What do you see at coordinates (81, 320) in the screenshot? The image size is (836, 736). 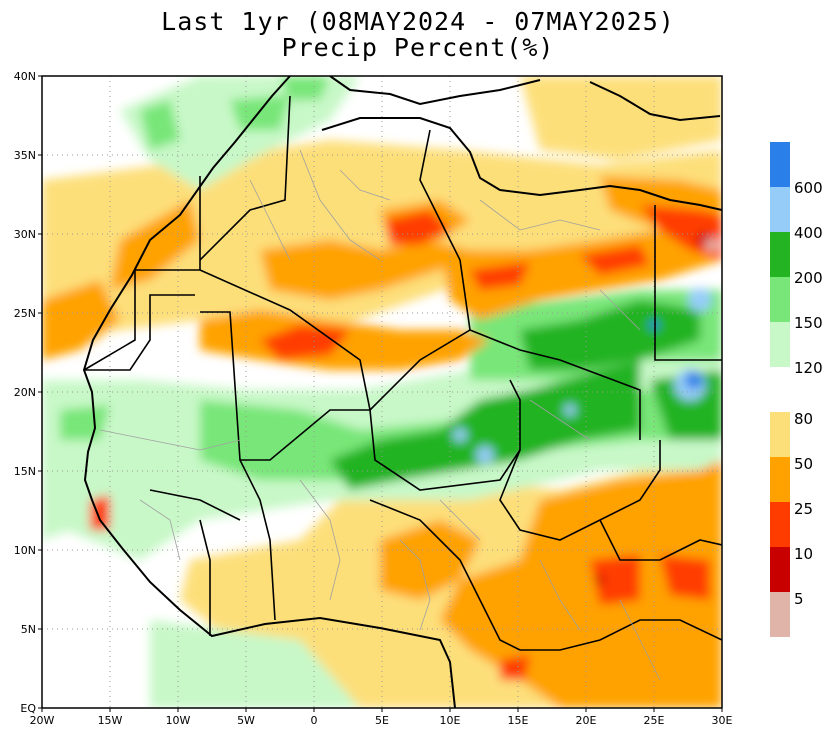 I see `field-50-western-sahara` at bounding box center [81, 320].